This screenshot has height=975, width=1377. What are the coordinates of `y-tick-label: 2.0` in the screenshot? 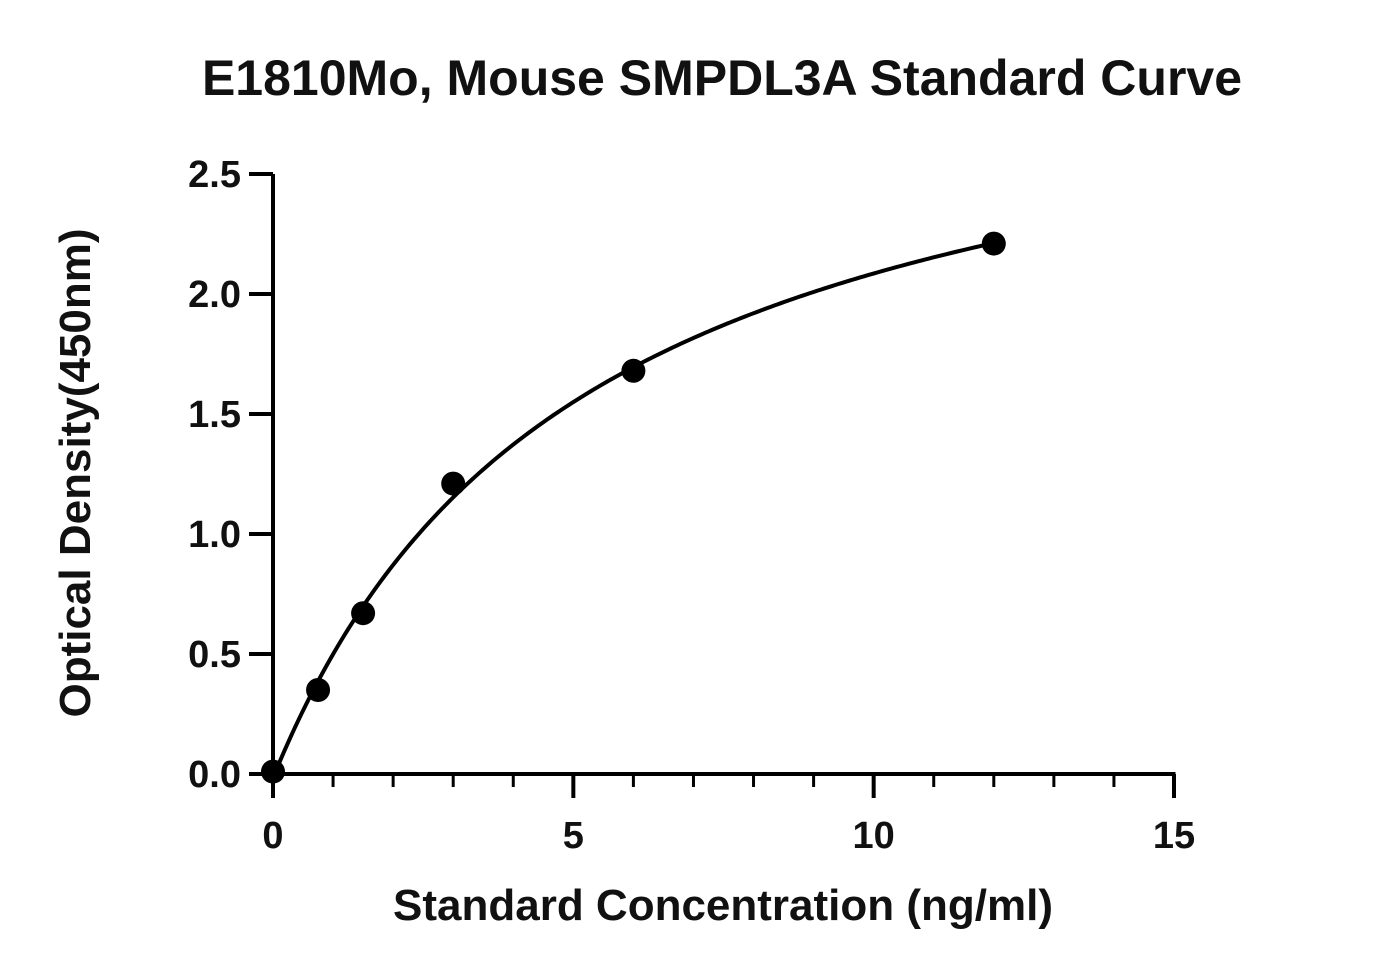 It's located at (214, 295).